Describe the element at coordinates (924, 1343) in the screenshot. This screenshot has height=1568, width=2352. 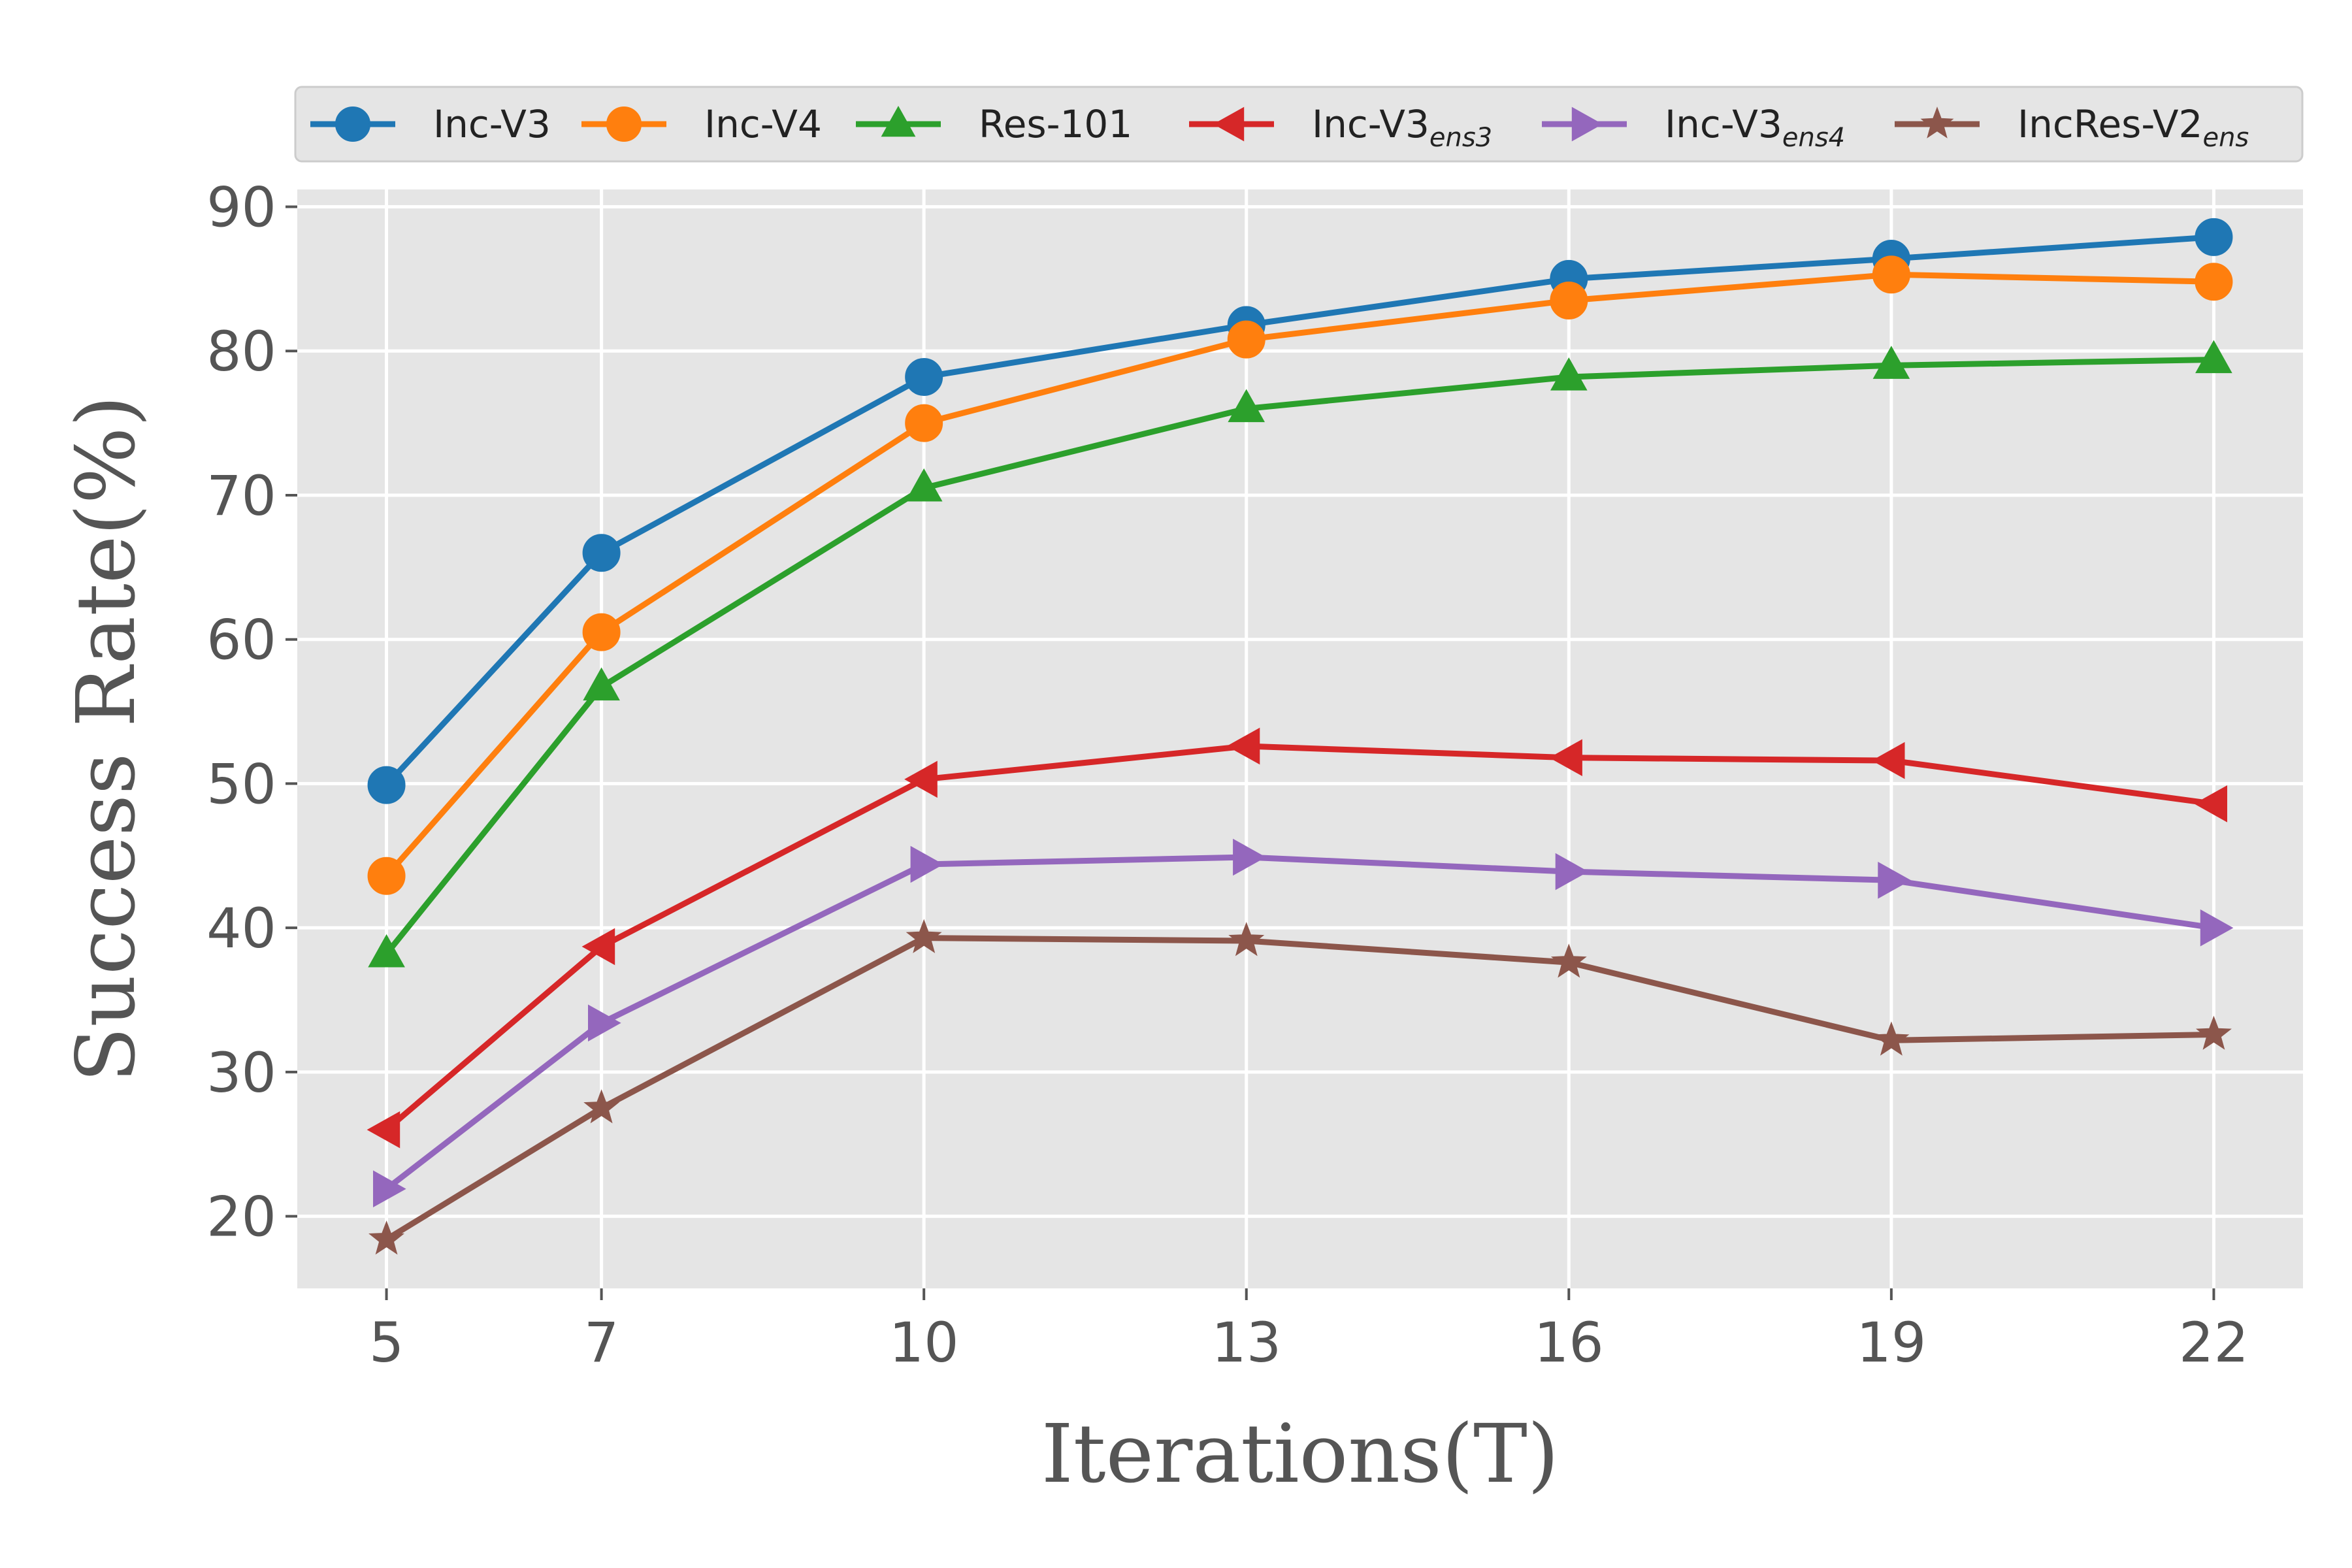
I see `x-tick-label: 10` at that location.